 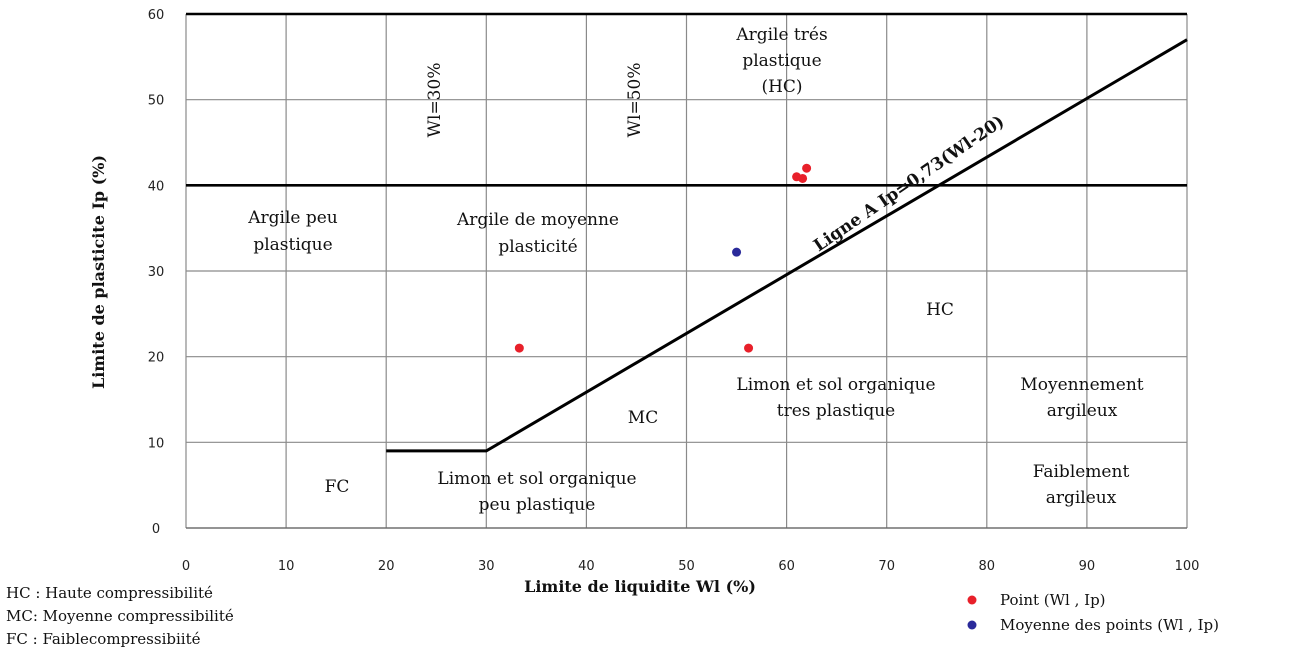 What do you see at coordinates (836, 411) in the screenshot?
I see `zone-limon-tres-plastique-2: tres plastique` at bounding box center [836, 411].